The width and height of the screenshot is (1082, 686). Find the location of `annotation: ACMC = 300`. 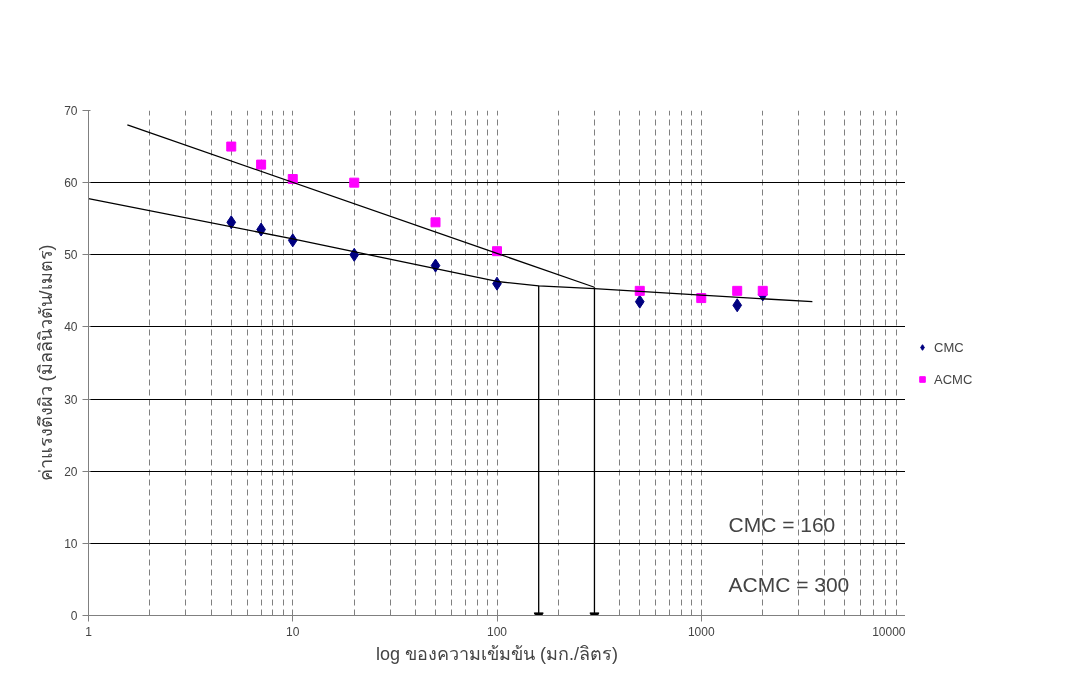

annotation: ACMC = 300 is located at coordinates (789, 584).